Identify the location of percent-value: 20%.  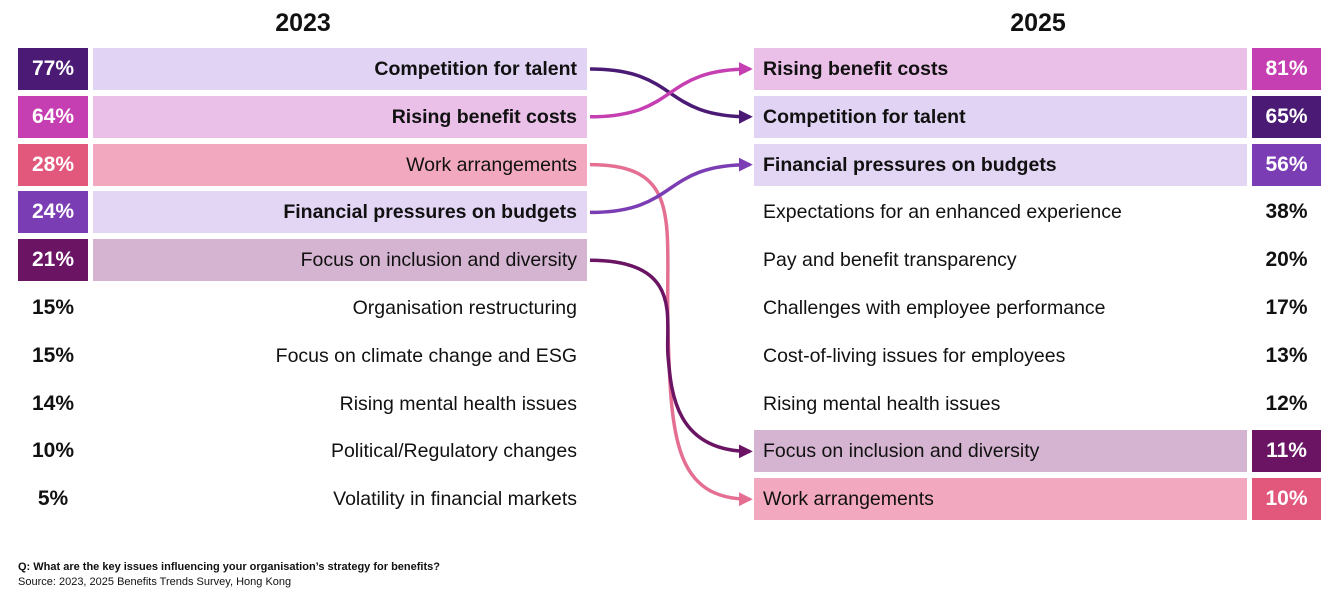
(1286, 260).